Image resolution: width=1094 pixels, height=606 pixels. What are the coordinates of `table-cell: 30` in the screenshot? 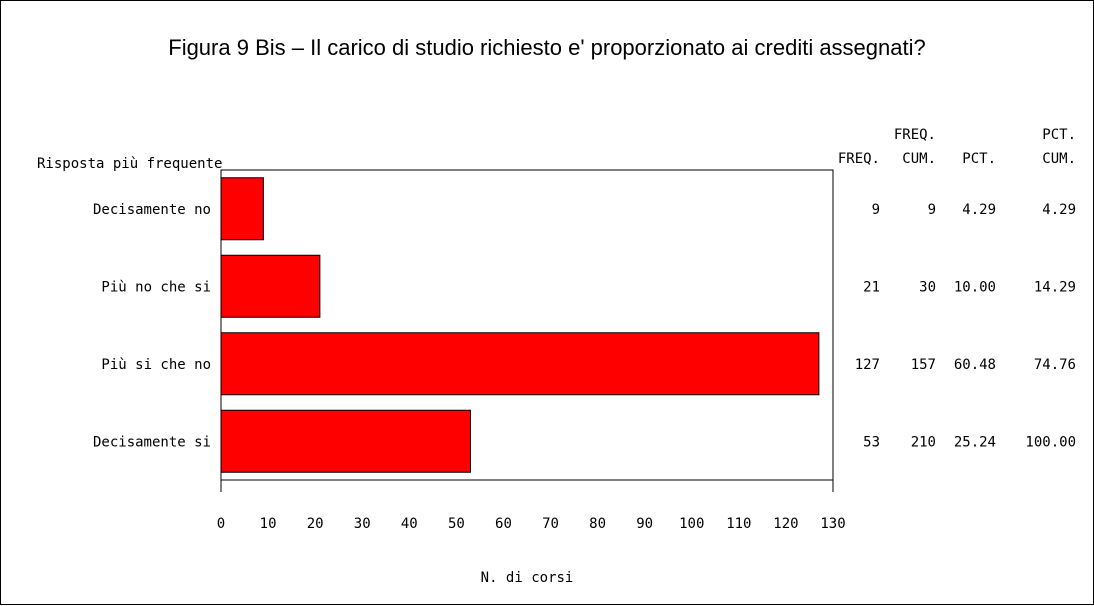 It's located at (927, 287).